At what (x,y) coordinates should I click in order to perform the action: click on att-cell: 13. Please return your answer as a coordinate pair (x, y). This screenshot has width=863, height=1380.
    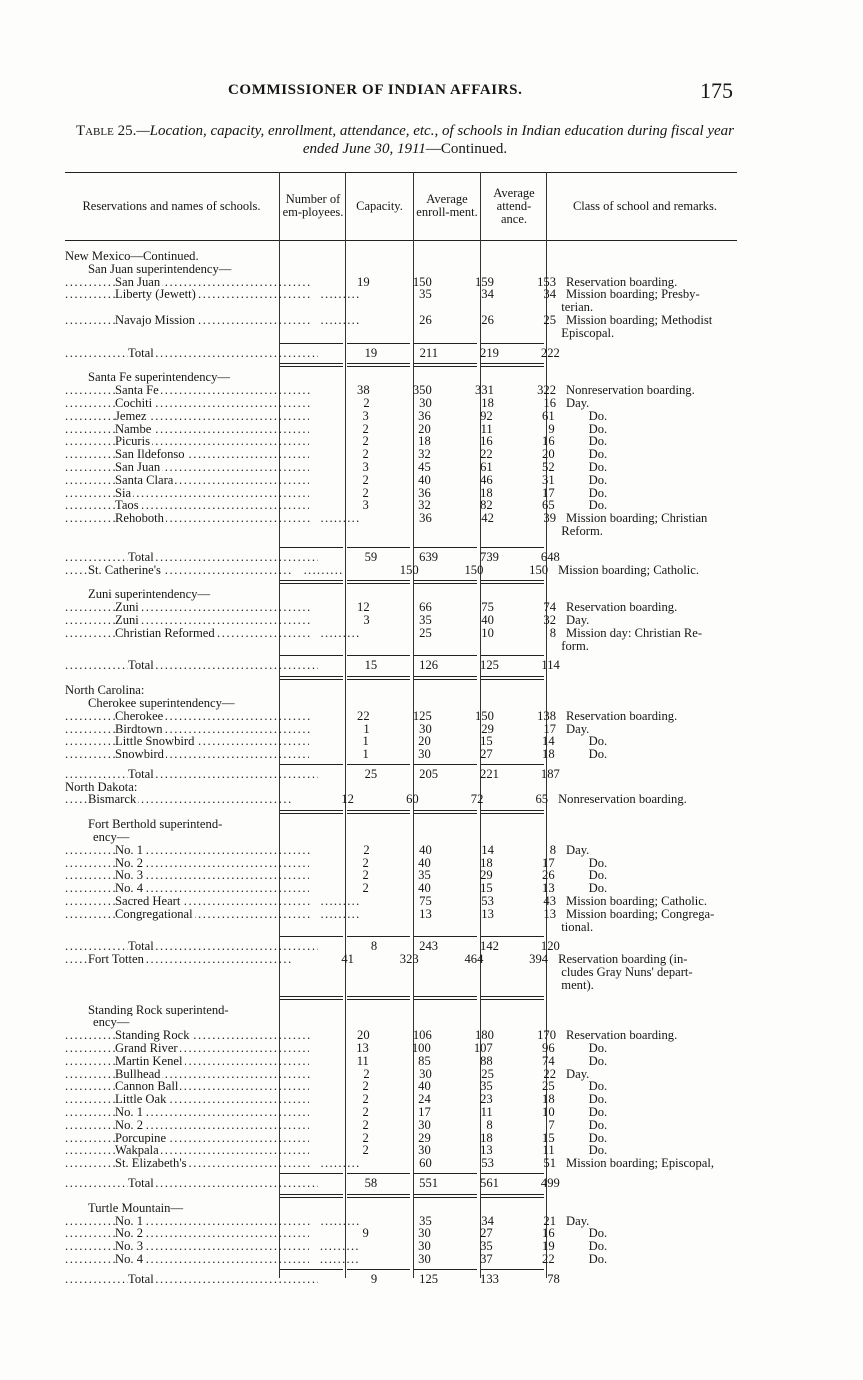
    Looking at the image, I should click on (550, 913).